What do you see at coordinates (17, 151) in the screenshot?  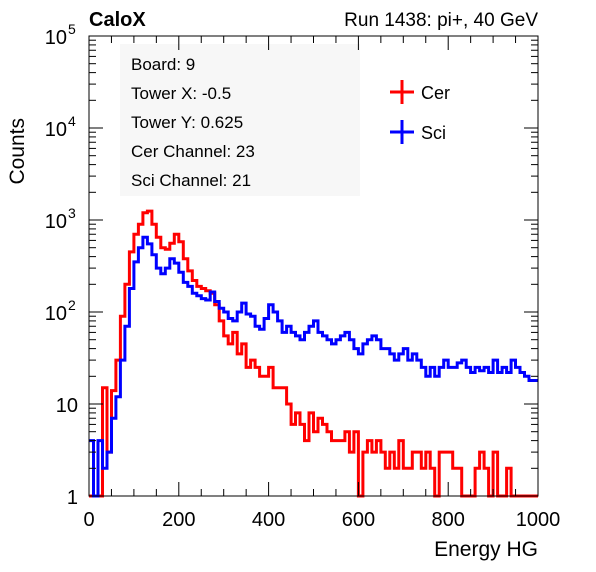 I see `y-axis-title: Counts` at bounding box center [17, 151].